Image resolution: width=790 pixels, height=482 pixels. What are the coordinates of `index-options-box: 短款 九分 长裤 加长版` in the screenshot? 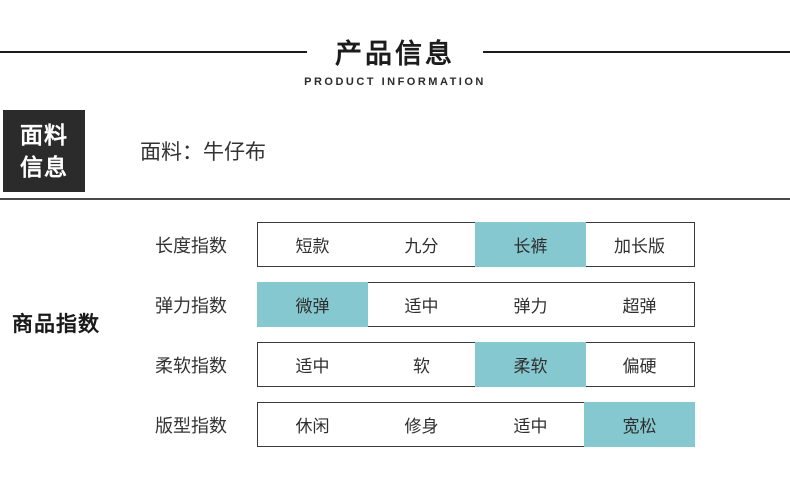 It's located at (476, 244).